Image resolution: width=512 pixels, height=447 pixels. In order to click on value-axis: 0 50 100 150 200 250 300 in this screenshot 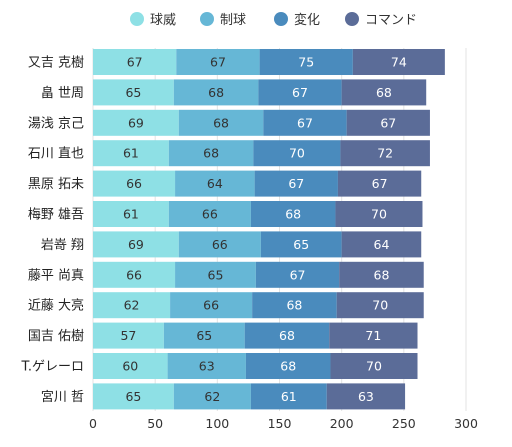, I will do `click(283, 423)`.